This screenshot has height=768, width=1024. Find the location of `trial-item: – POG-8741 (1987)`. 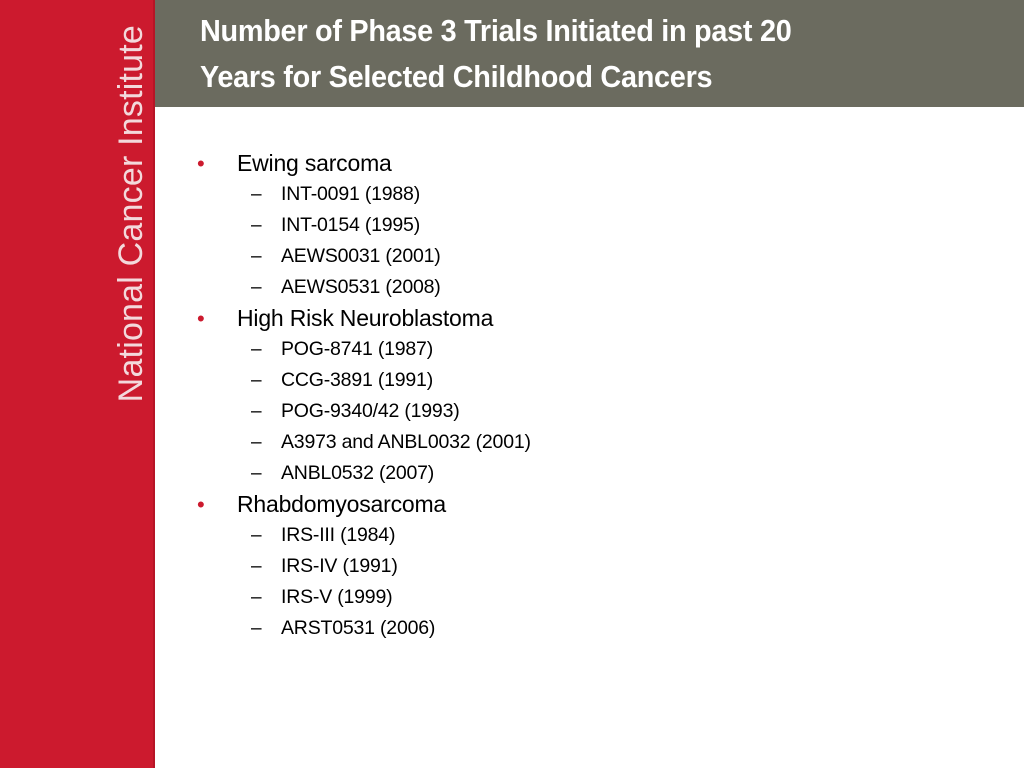

trial-item: – POG-8741 (1987) is located at coordinates (617, 349).